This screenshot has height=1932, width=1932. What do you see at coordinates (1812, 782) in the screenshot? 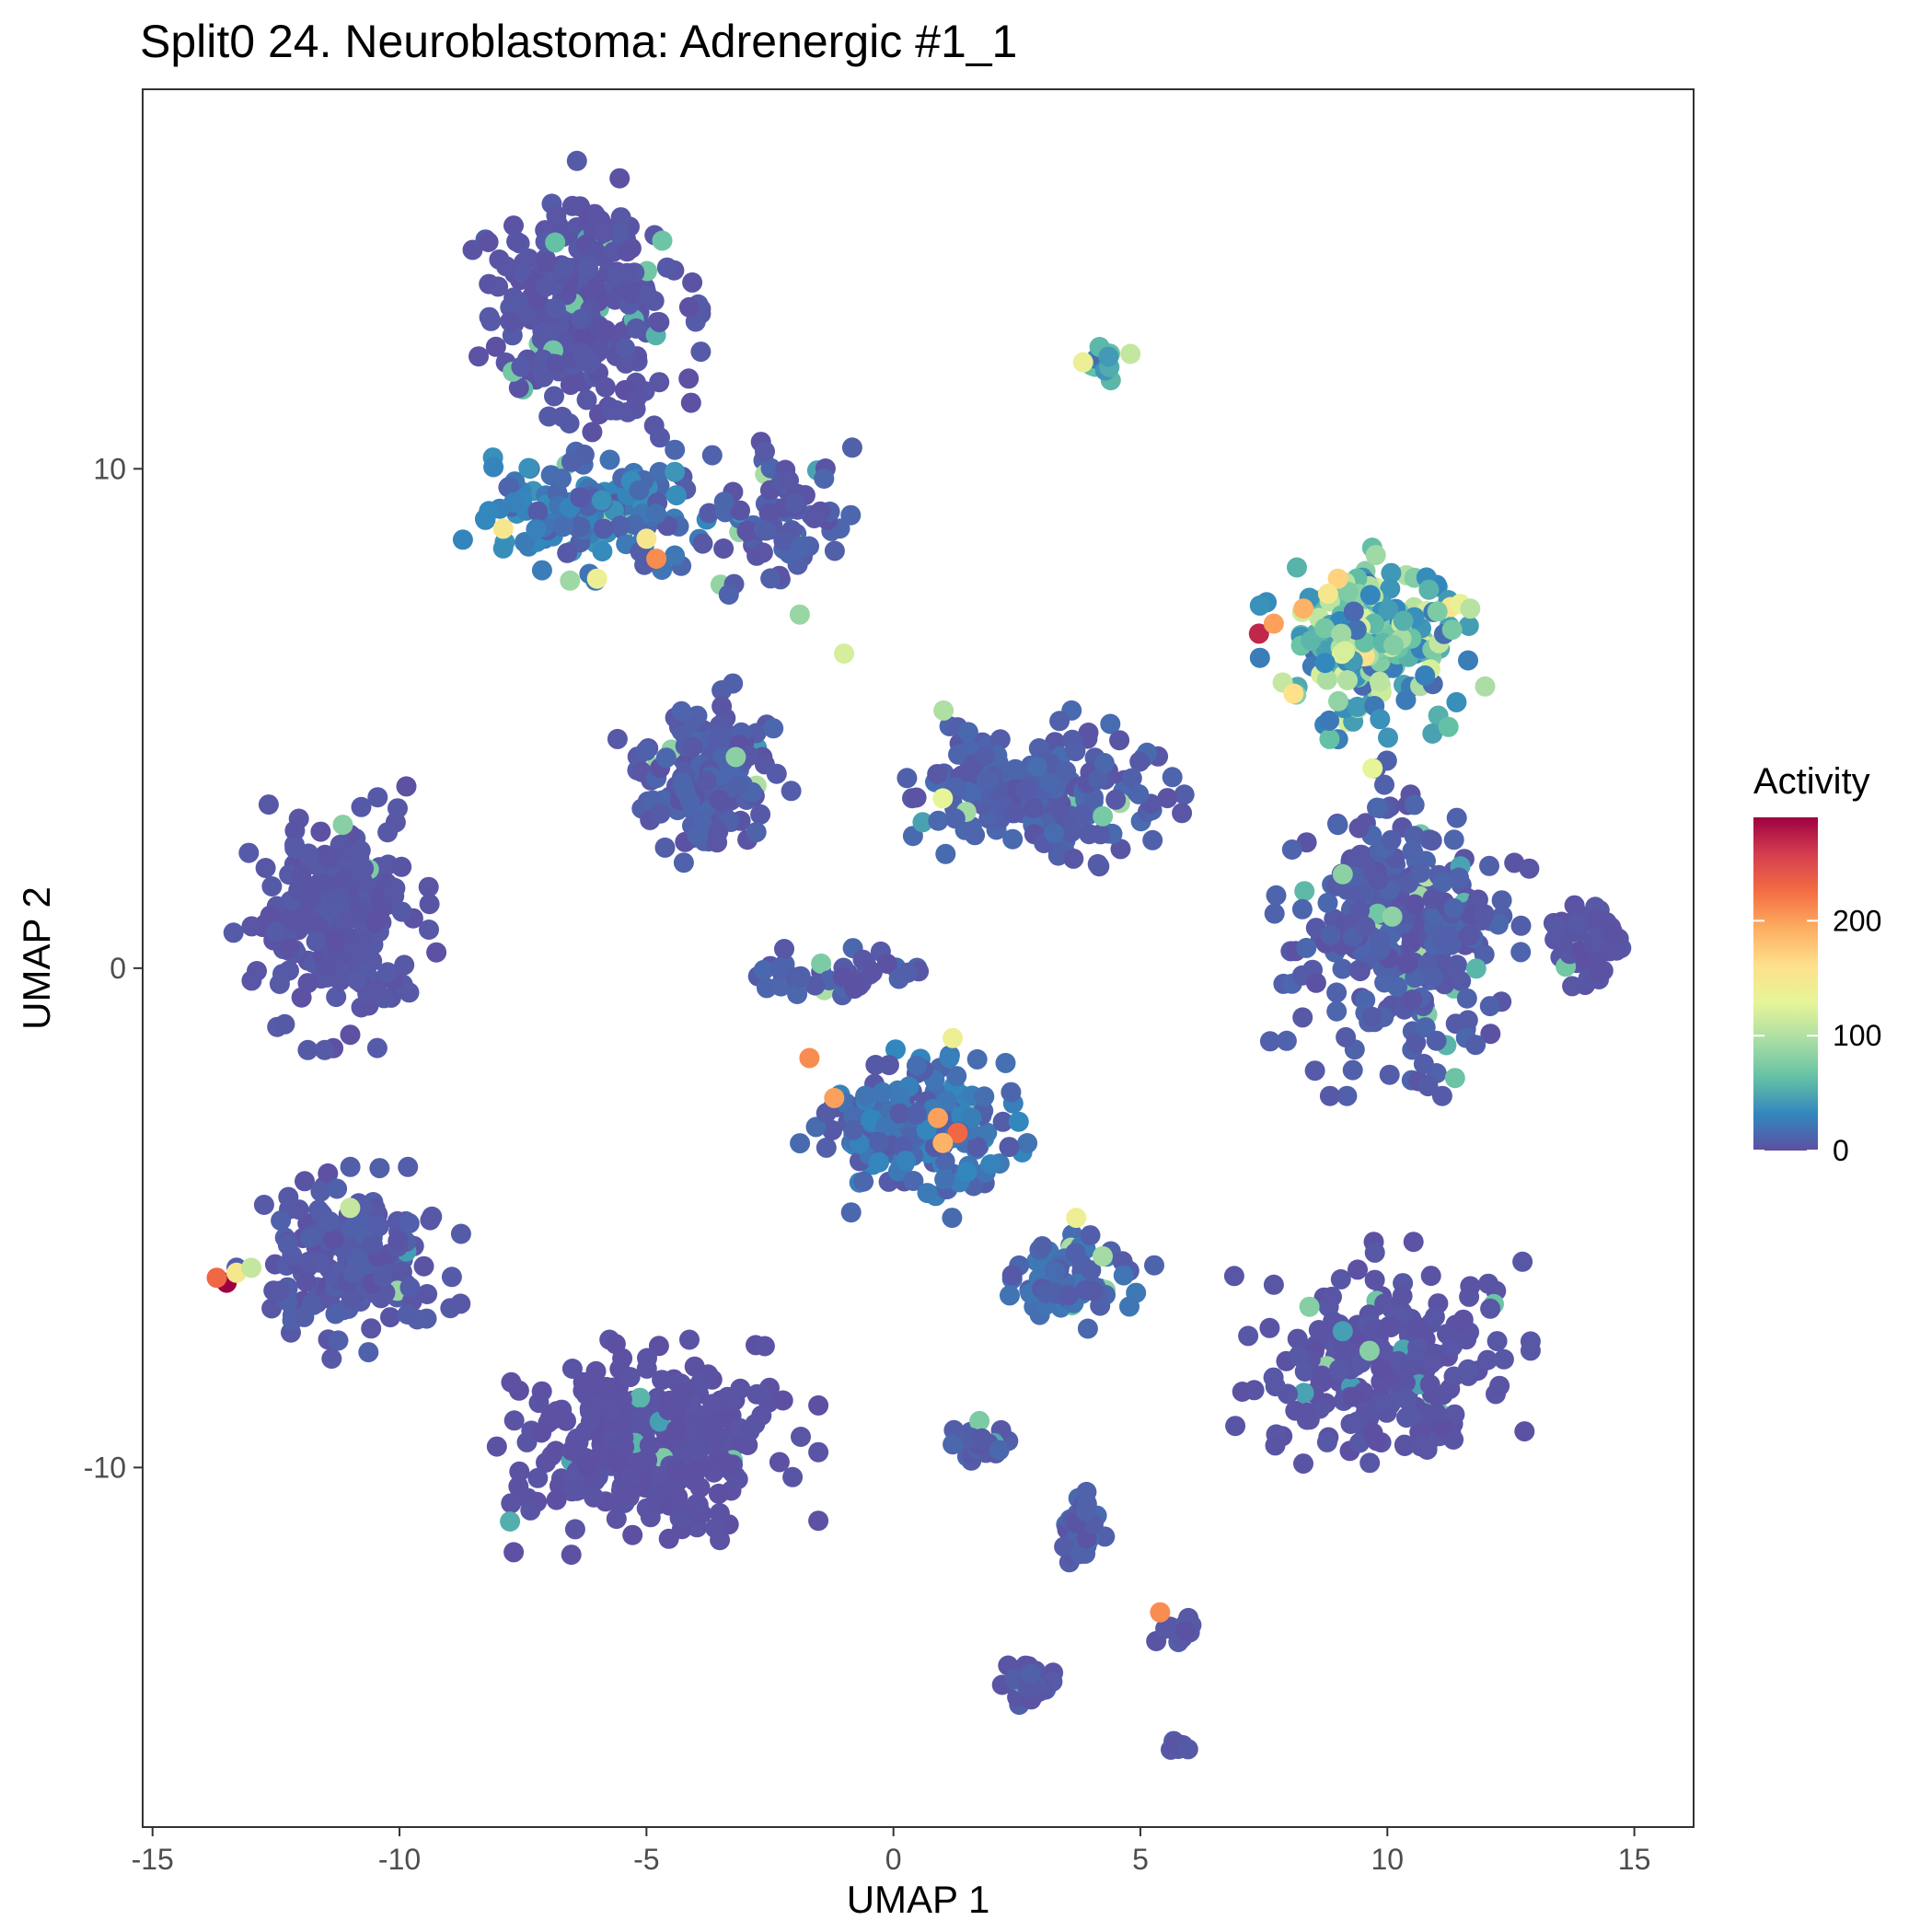
I see `legend-title: Activity` at bounding box center [1812, 782].